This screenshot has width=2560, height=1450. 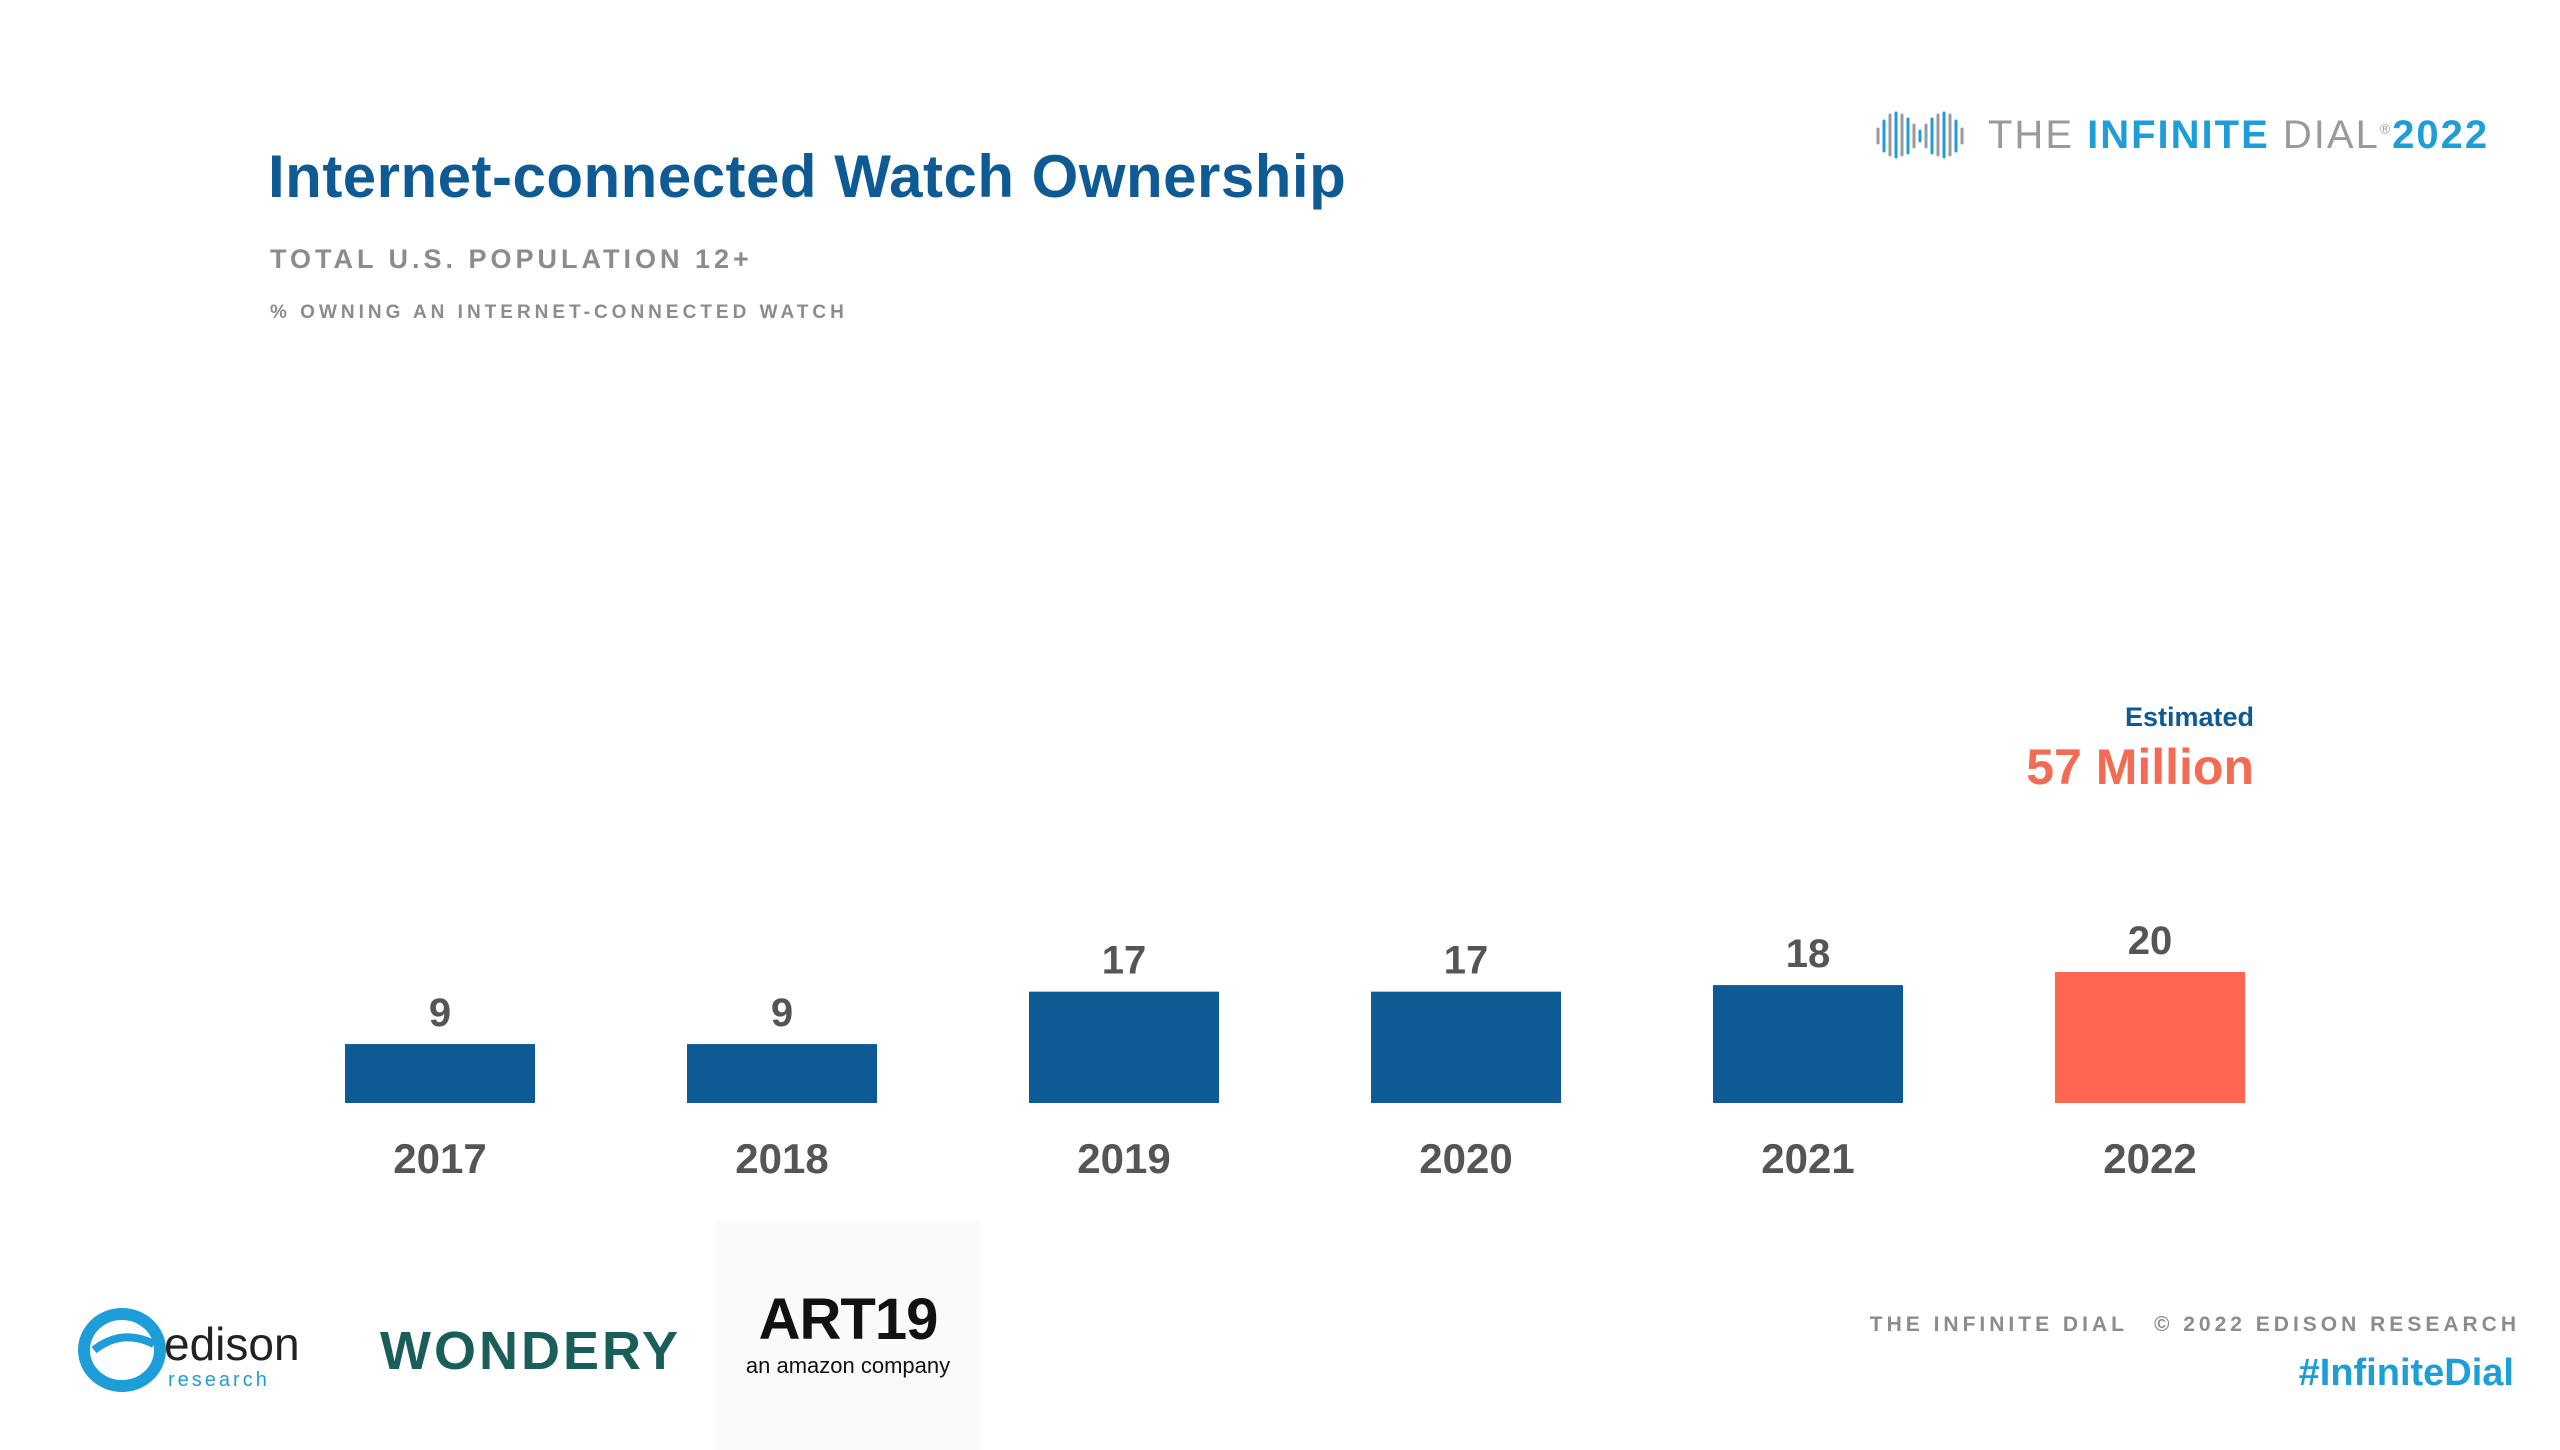 I want to click on wondery-logo: WONDERY, so click(x=530, y=1351).